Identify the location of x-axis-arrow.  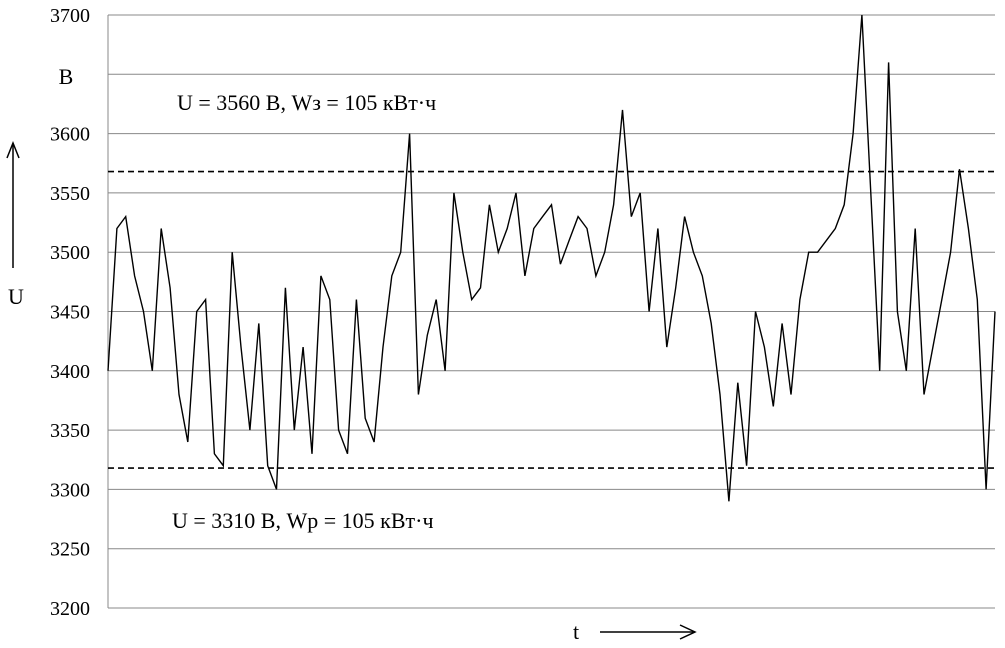
(648, 632).